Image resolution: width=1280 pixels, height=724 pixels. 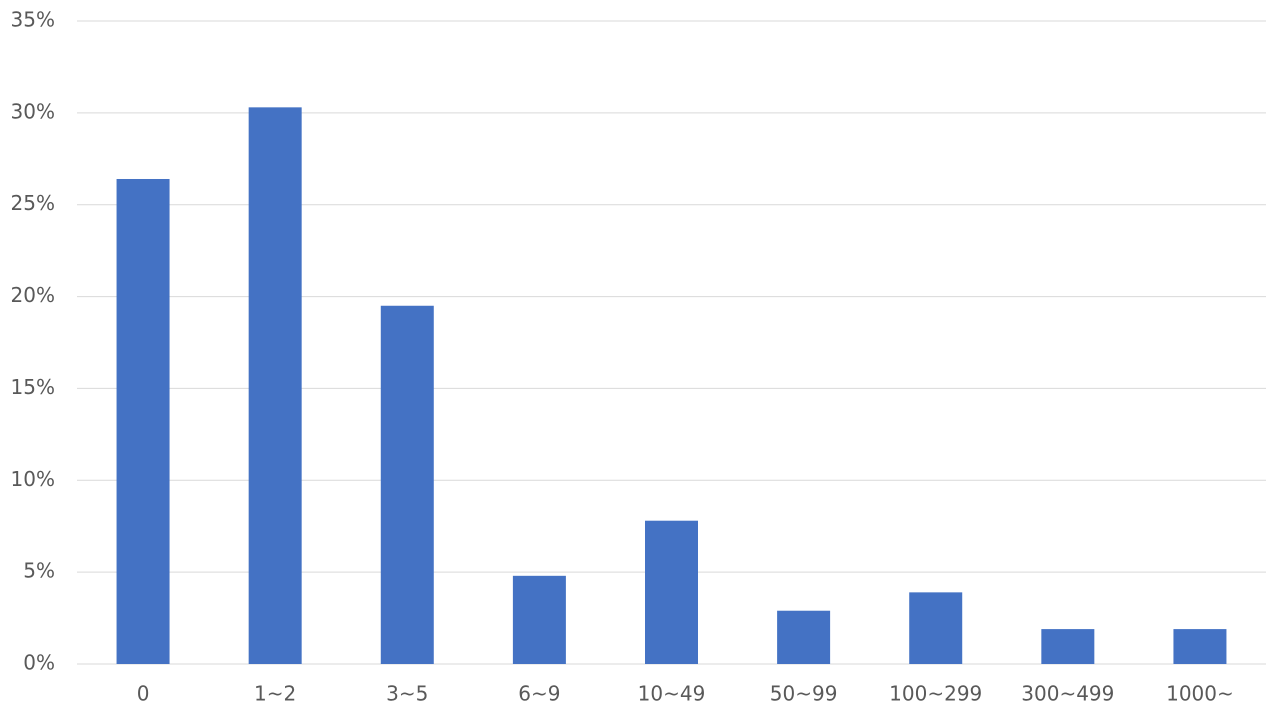 I want to click on x-tick-label: 50~99, so click(x=804, y=694).